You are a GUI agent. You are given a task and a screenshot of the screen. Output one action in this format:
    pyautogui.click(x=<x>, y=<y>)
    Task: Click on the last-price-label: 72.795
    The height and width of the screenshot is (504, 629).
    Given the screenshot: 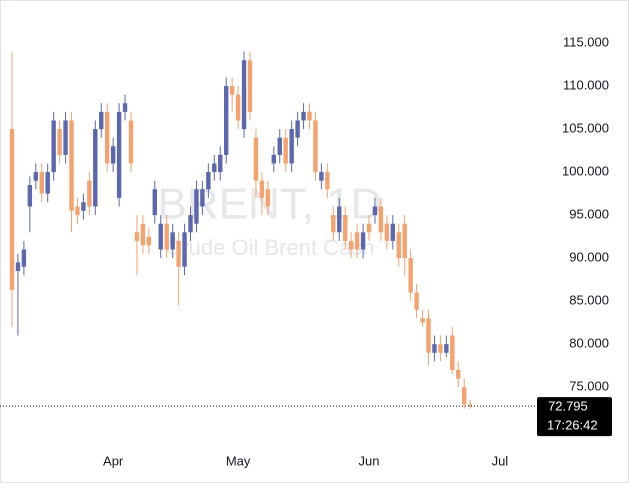 What is the action you would take?
    pyautogui.click(x=568, y=406)
    